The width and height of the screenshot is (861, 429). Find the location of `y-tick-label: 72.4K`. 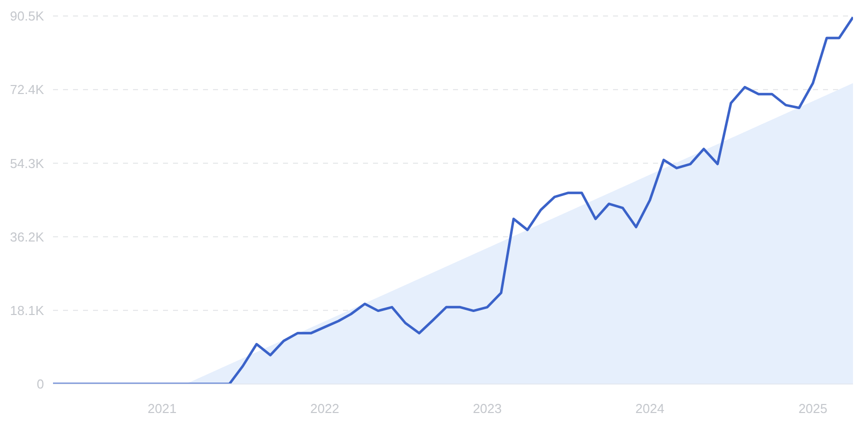

y-tick-label: 72.4K is located at coordinates (27, 90).